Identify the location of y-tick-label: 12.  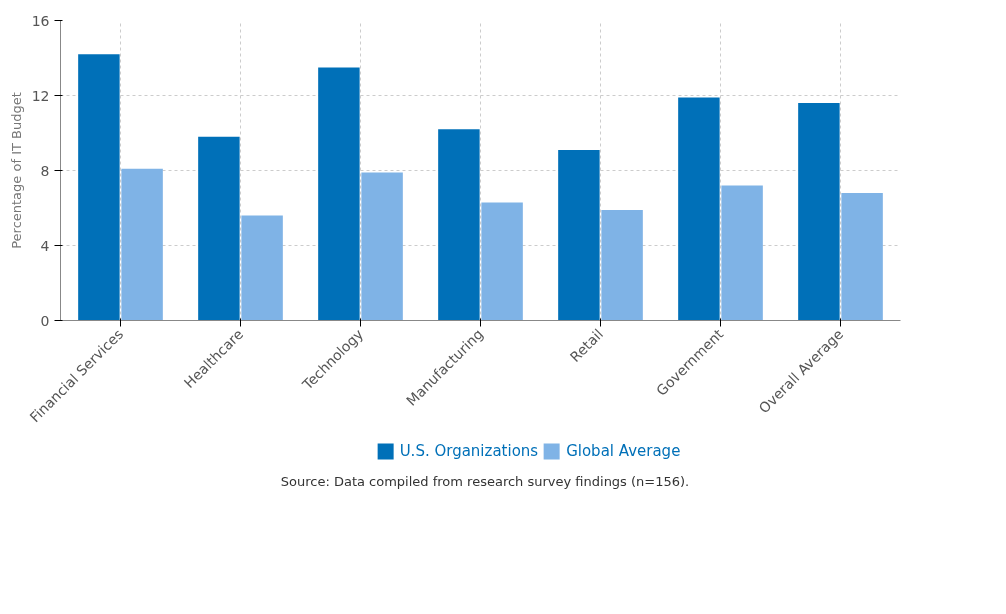
(40, 95).